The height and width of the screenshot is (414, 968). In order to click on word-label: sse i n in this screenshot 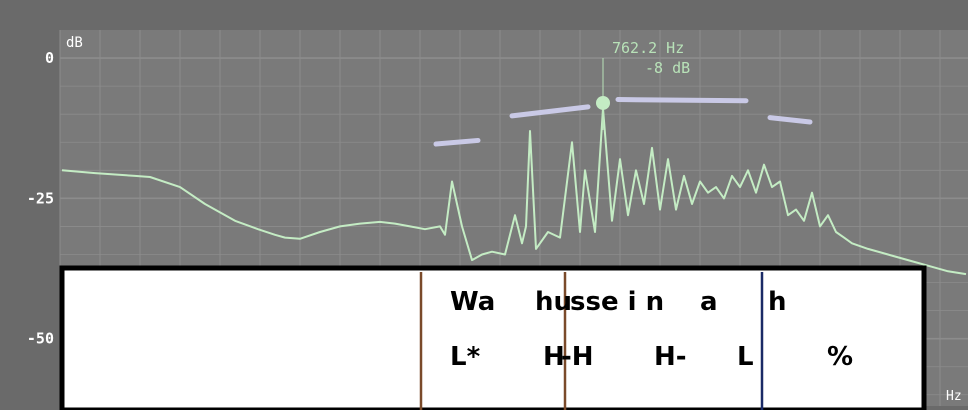, I will do `click(617, 302)`.